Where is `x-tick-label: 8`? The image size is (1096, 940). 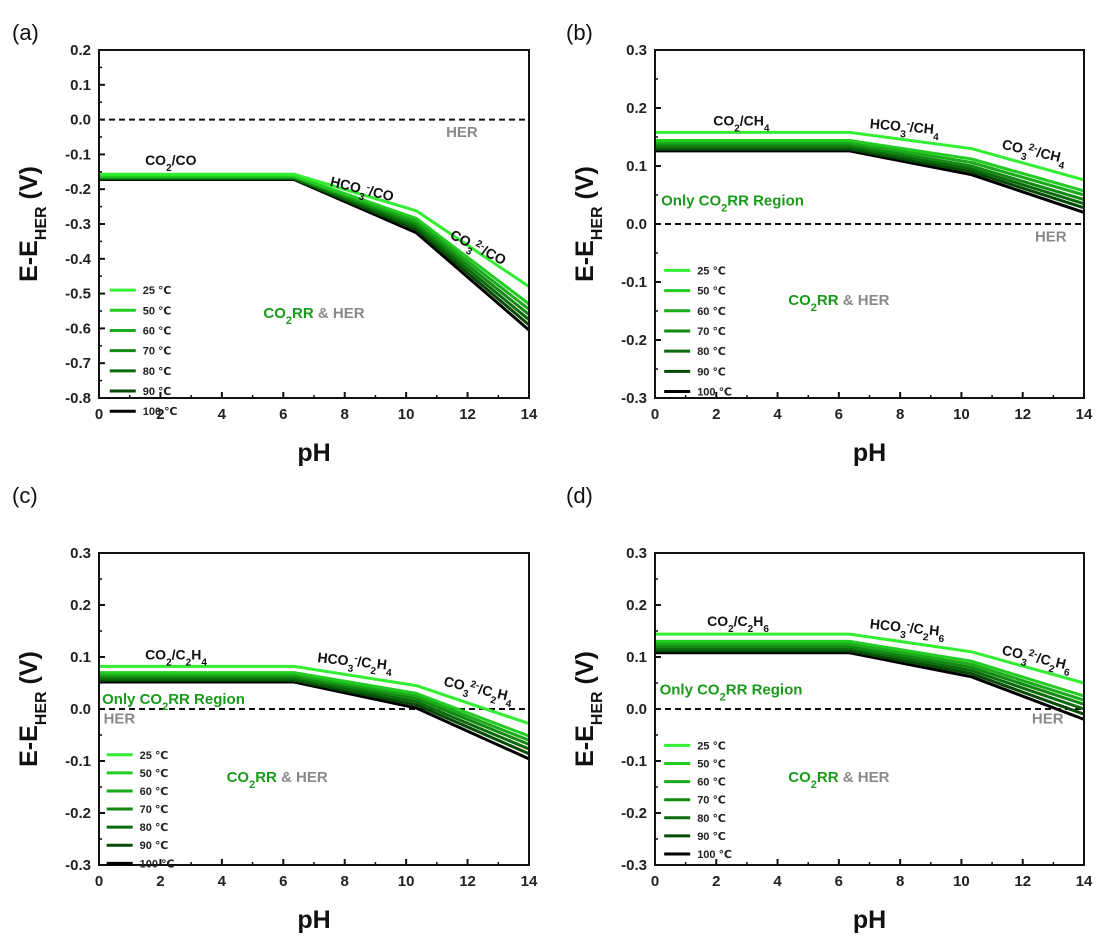 x-tick-label: 8 is located at coordinates (345, 414).